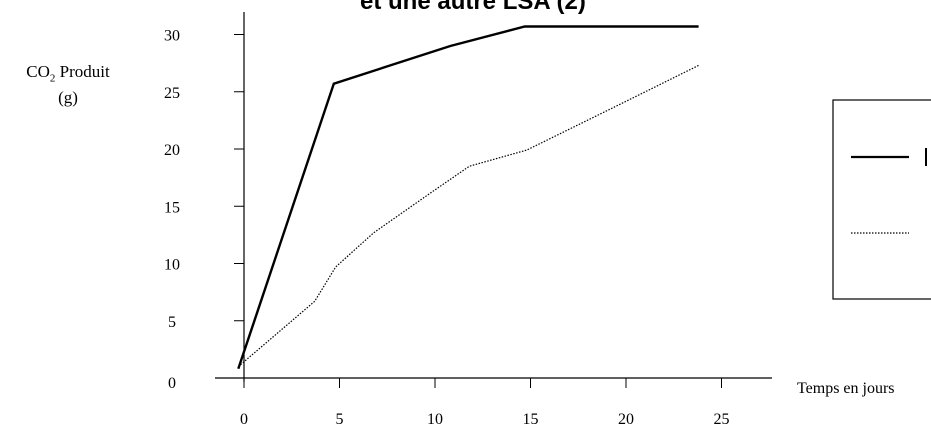  What do you see at coordinates (172, 265) in the screenshot?
I see `y-tick-label: 10` at bounding box center [172, 265].